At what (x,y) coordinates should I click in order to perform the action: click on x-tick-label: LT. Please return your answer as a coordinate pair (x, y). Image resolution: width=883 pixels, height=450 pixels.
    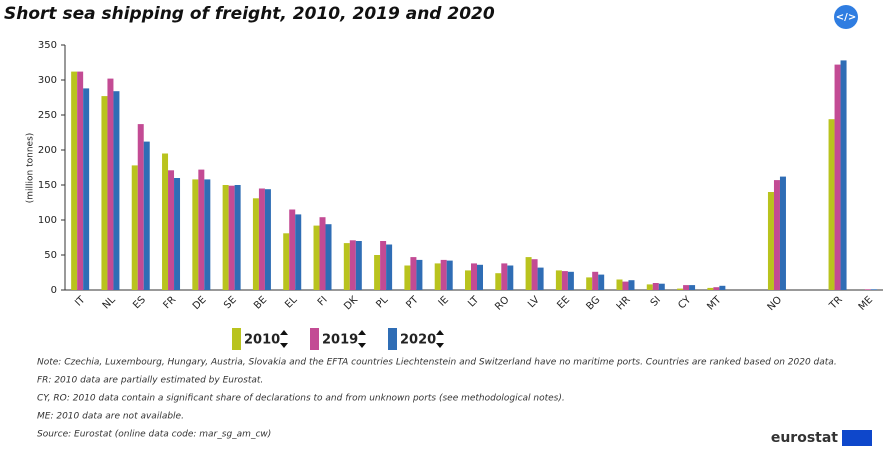
    Looking at the image, I should click on (474, 302).